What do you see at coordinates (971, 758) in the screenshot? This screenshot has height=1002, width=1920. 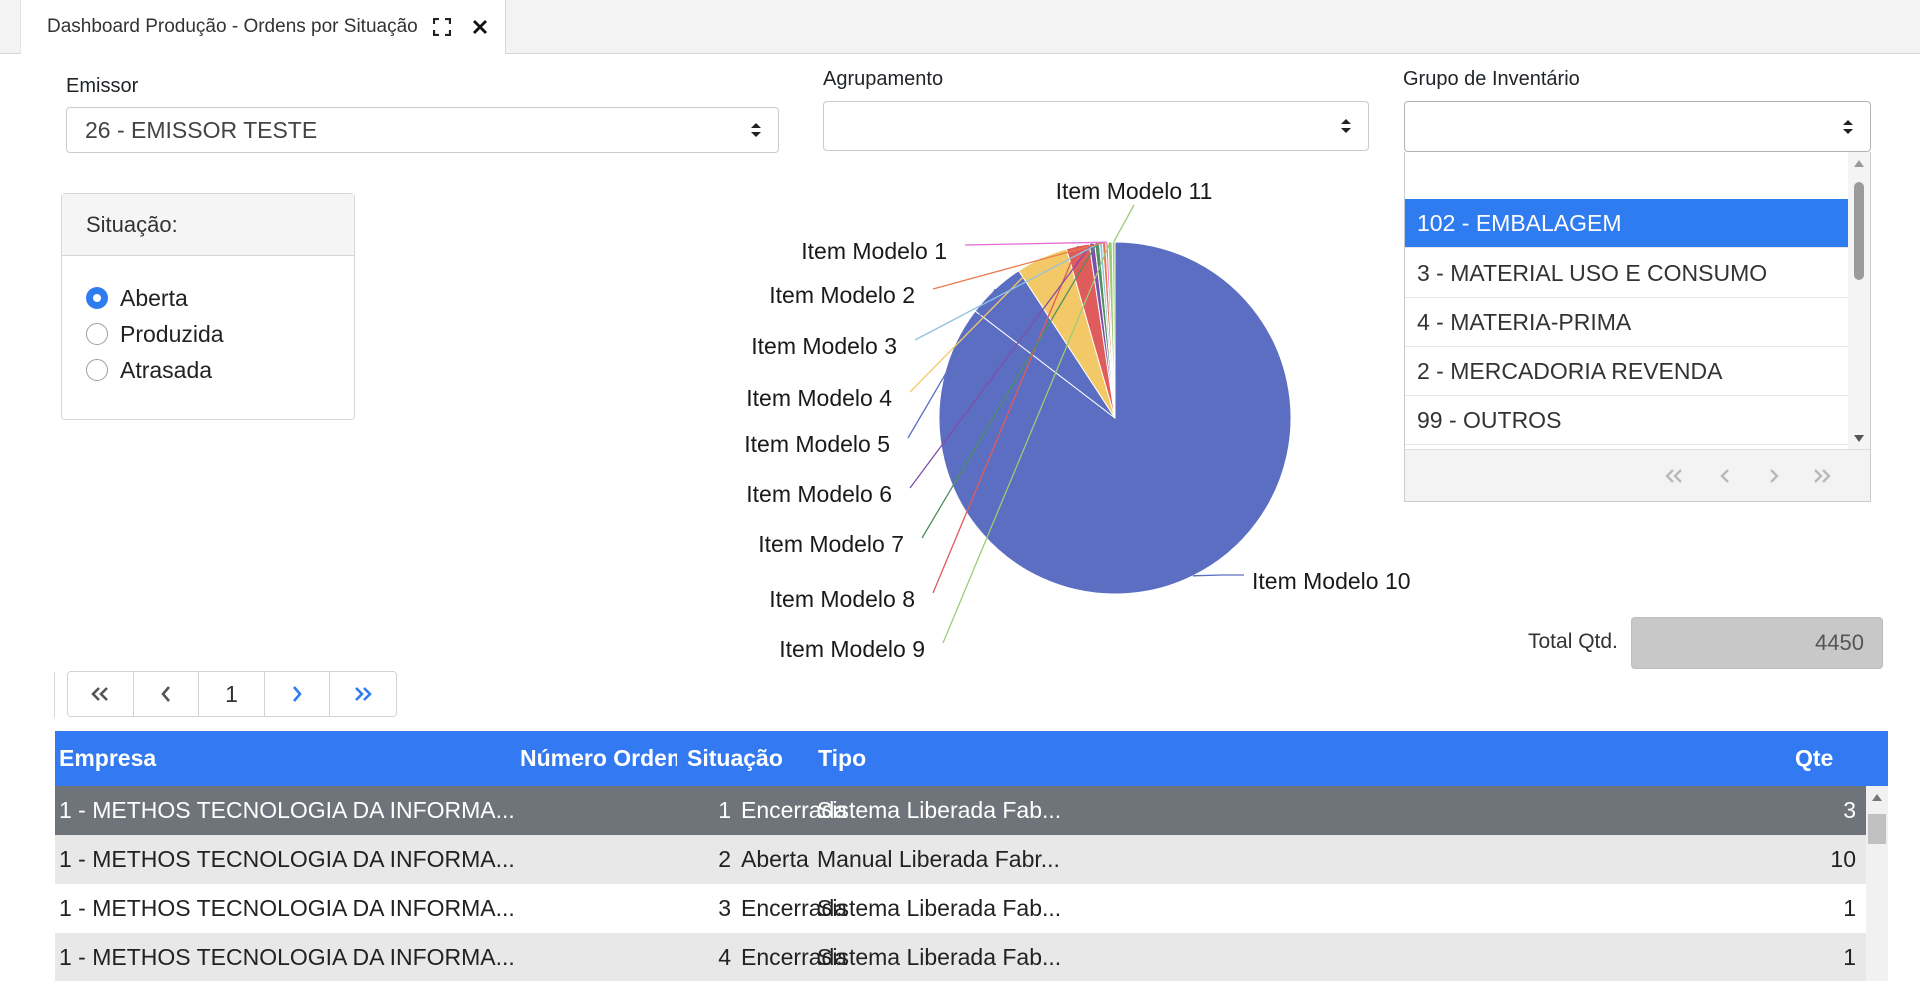 I see `table-header: Empresa Número Ordem Situação Tipo Qte` at bounding box center [971, 758].